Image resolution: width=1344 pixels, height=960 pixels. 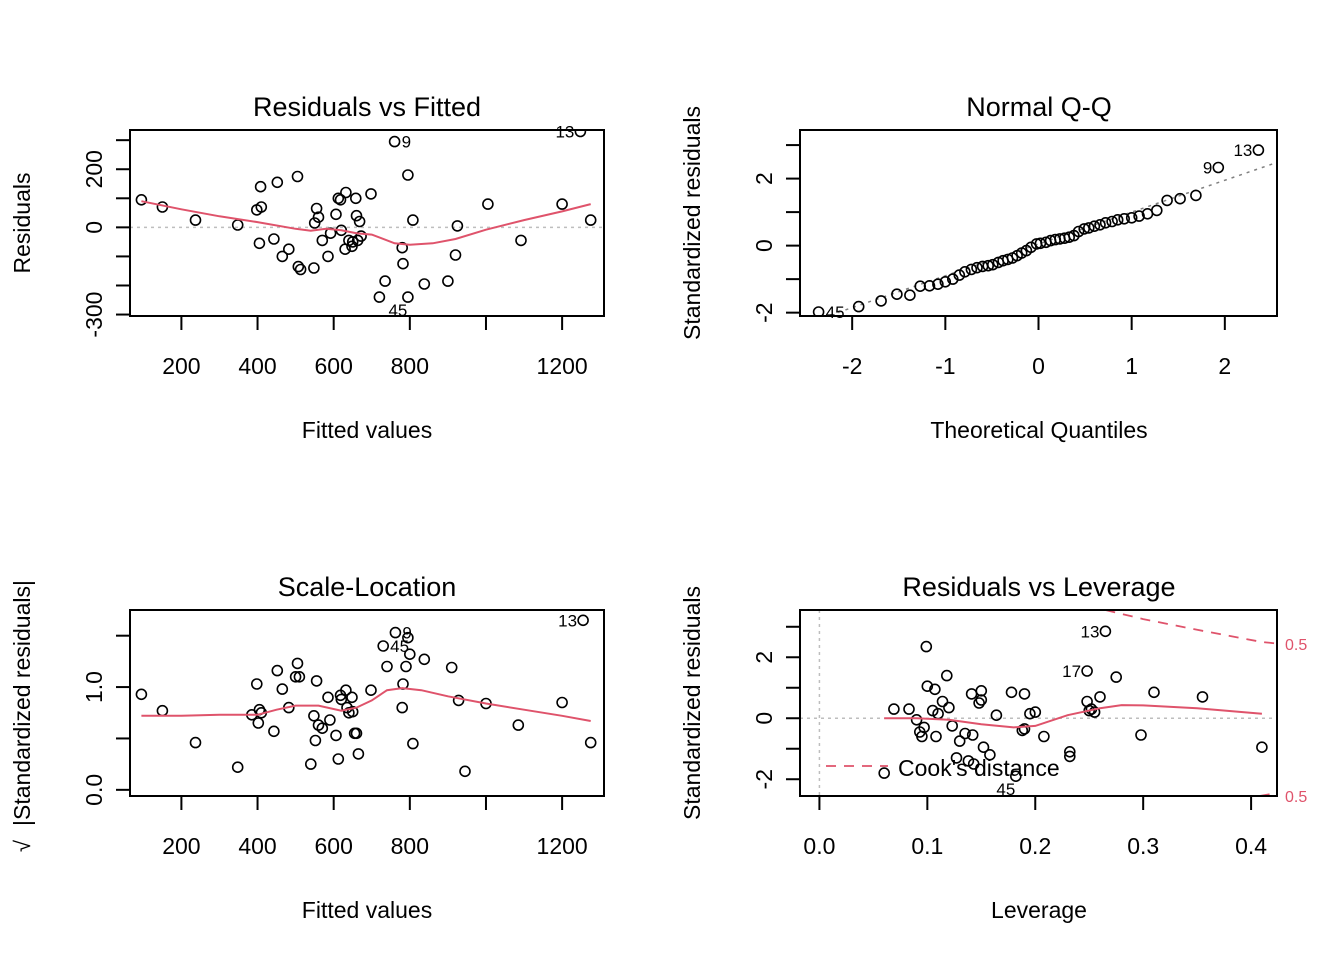 What do you see at coordinates (181, 846) in the screenshot?
I see `x-tick-label: 200` at bounding box center [181, 846].